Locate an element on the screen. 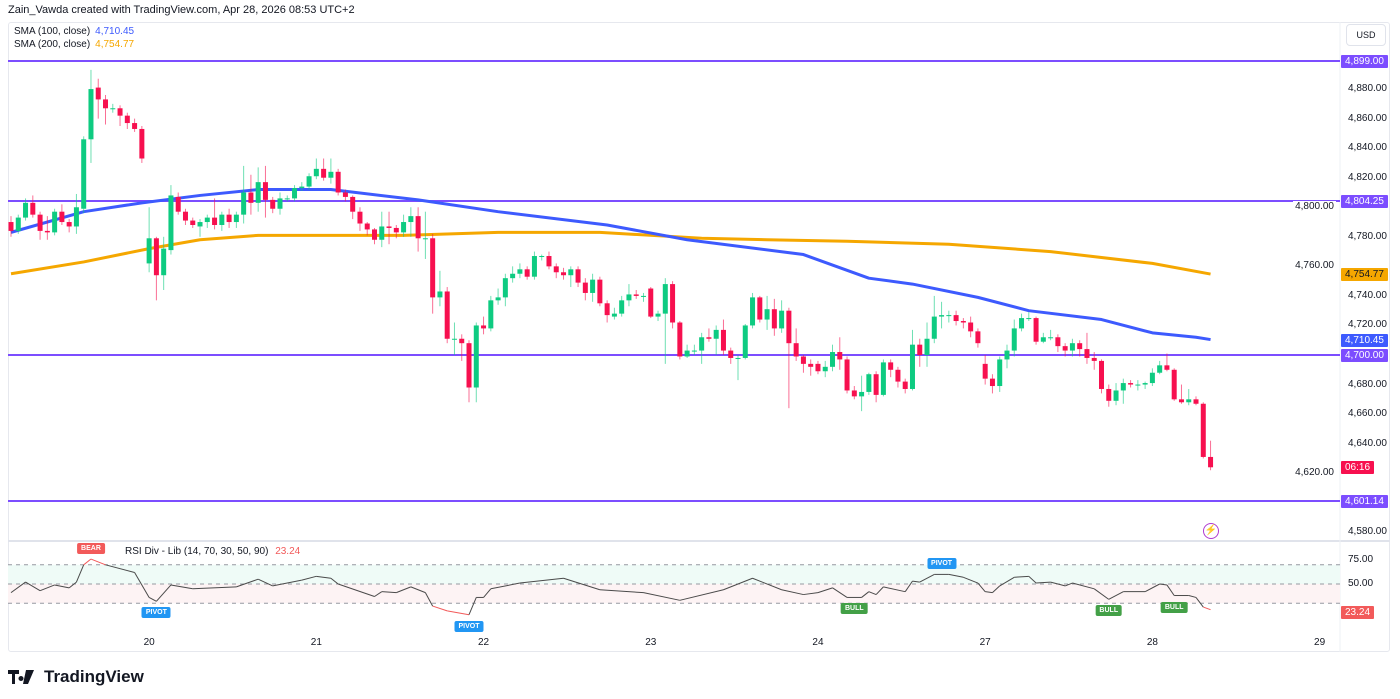 The image size is (1400, 699). legend-sma100: SMA (100, close) 4,710.45 is located at coordinates (74, 31).